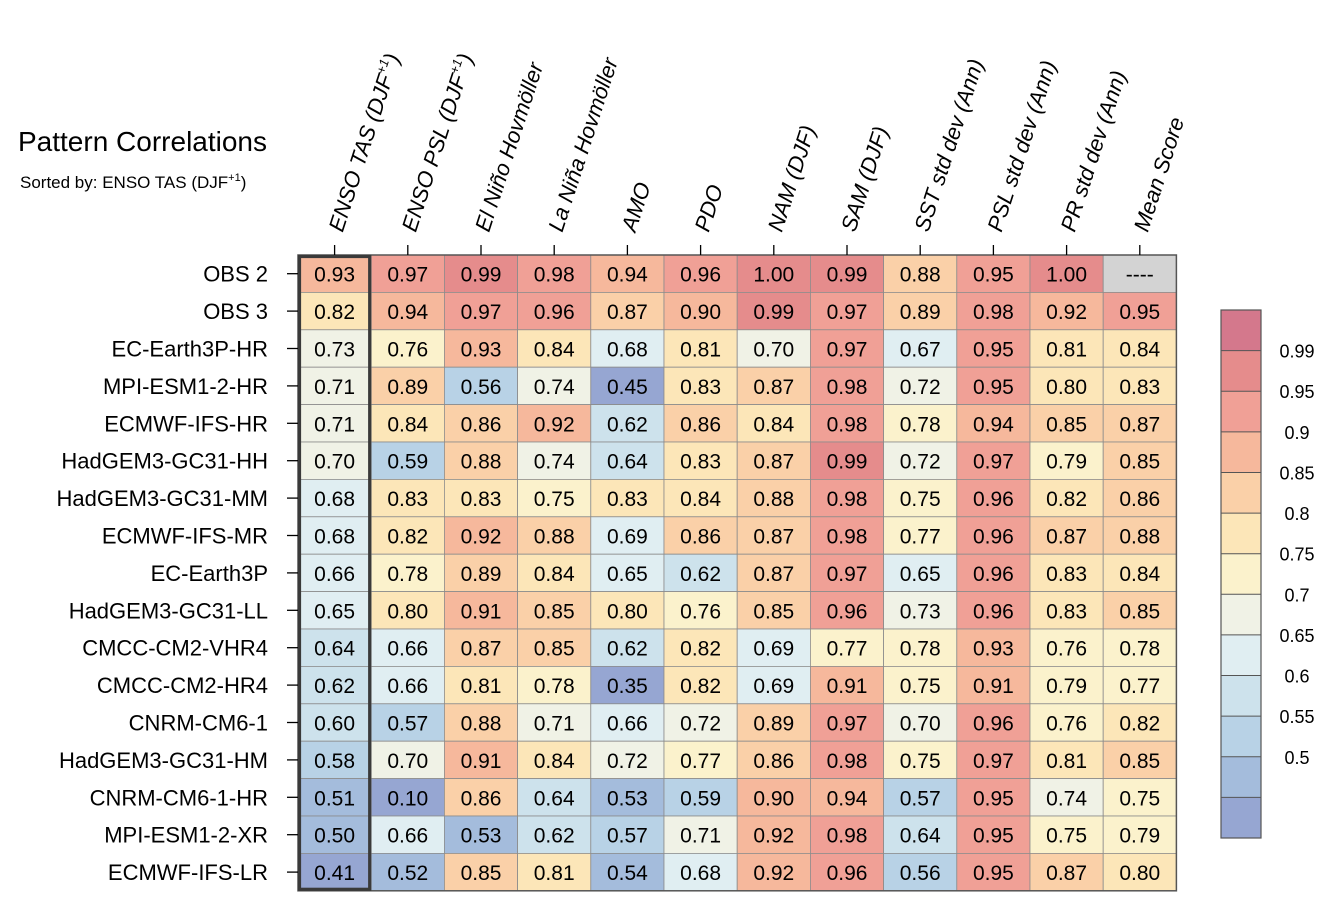  Describe the element at coordinates (993, 649) in the screenshot. I see `cell-value: 0.93` at that location.